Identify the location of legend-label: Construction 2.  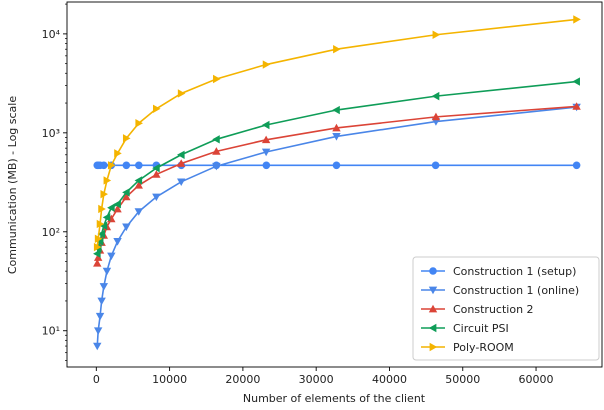
(493, 309).